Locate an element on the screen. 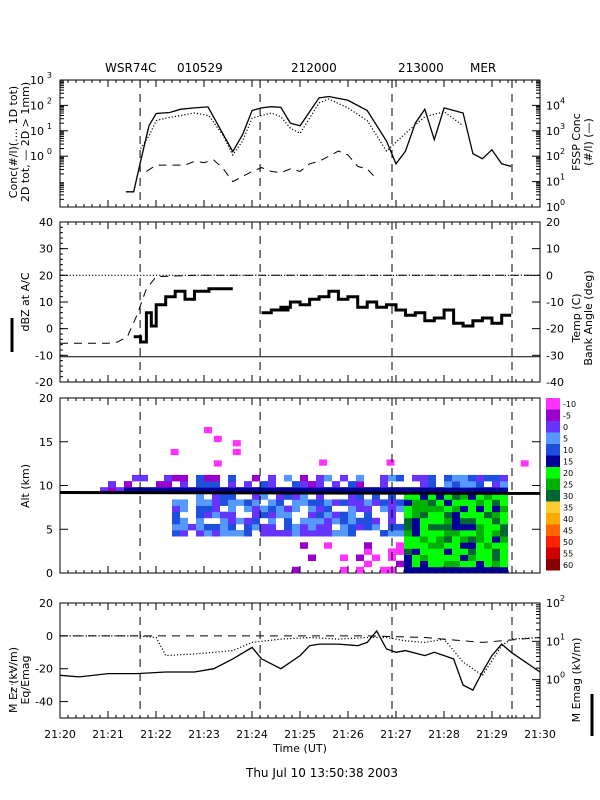 This screenshot has width=600, height=800. y-tick-label-left: 20 is located at coordinates (46, 275).